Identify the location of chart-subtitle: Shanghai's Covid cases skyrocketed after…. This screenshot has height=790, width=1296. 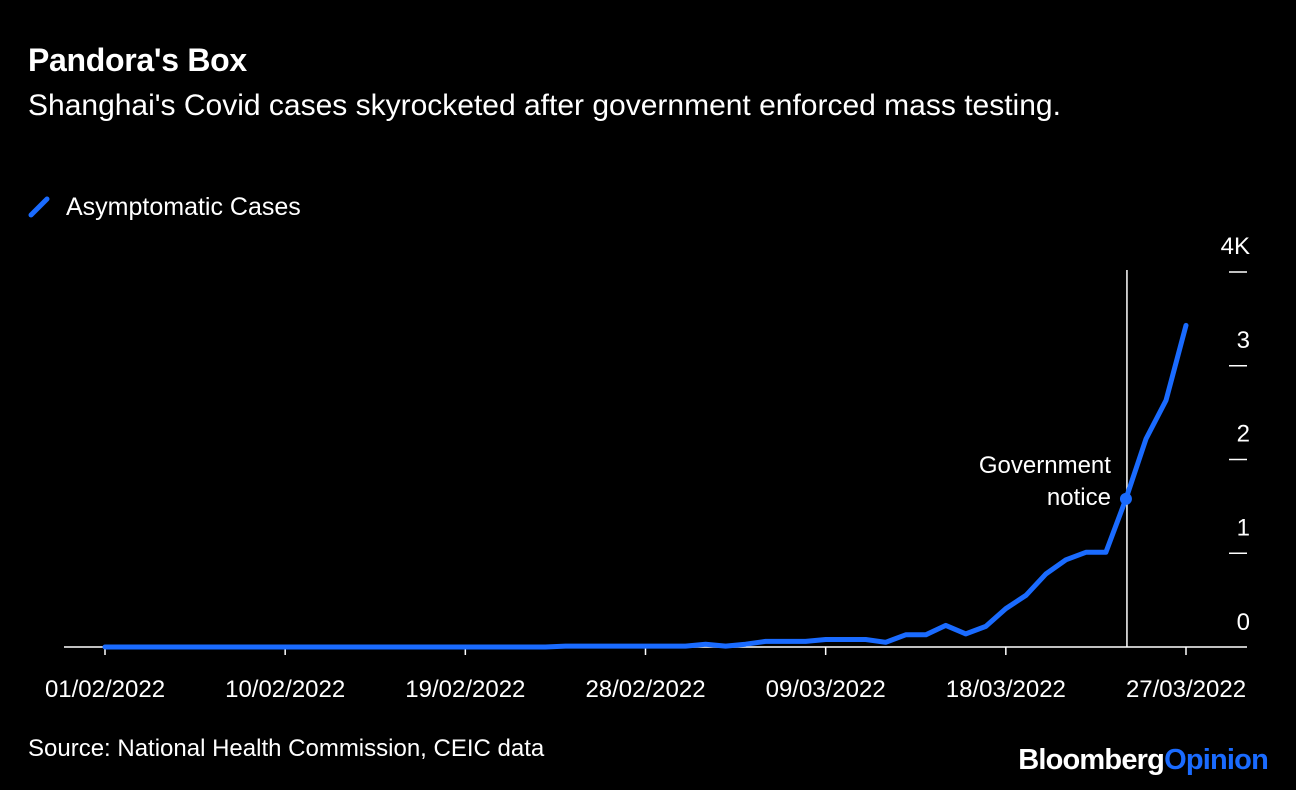
(544, 105).